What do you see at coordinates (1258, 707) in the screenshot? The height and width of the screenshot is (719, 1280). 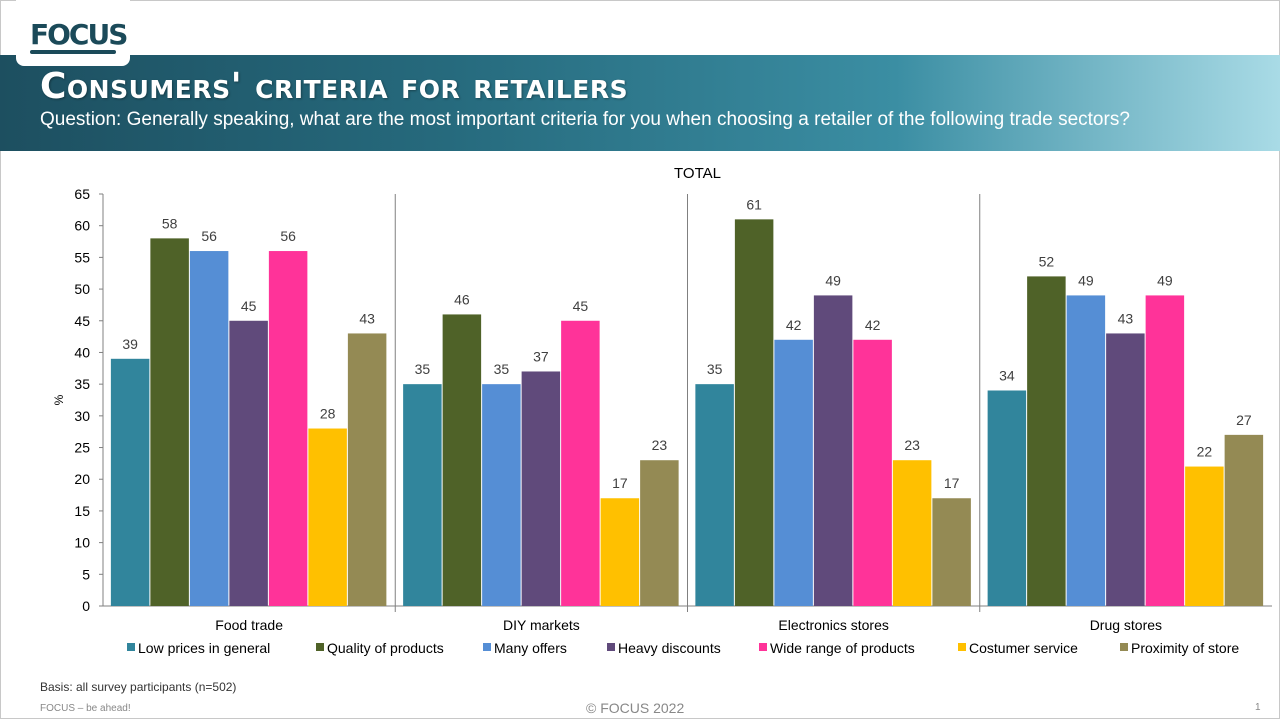 I see `page-number: 1` at bounding box center [1258, 707].